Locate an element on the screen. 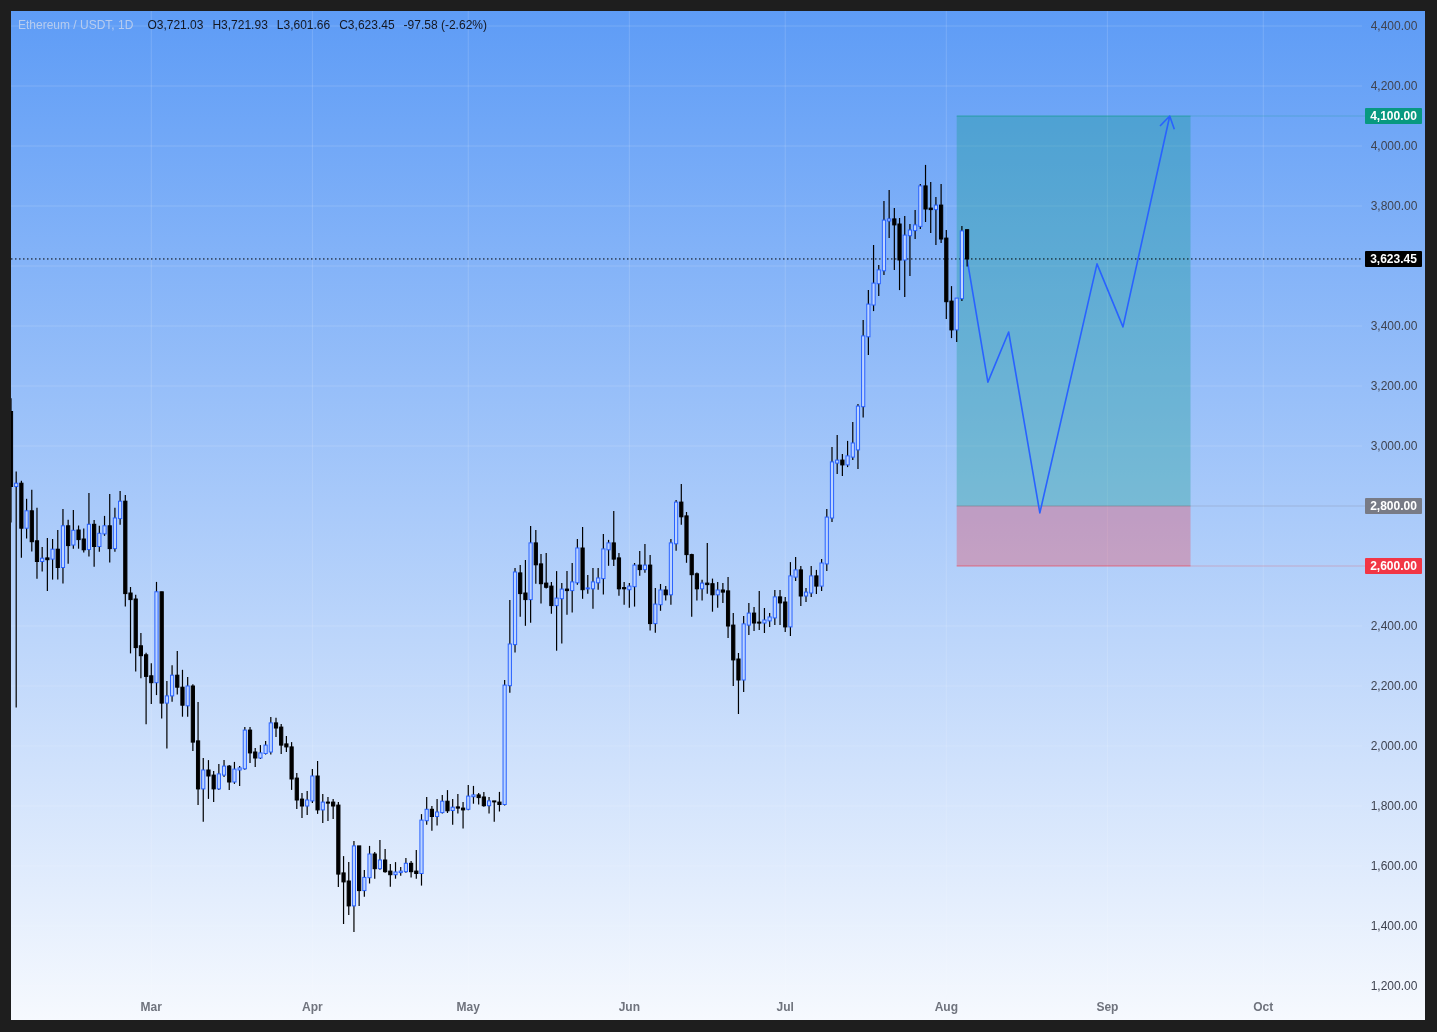 Image resolution: width=1437 pixels, height=1032 pixels. y-tick-label: 1,200.00 is located at coordinates (1394, 986).